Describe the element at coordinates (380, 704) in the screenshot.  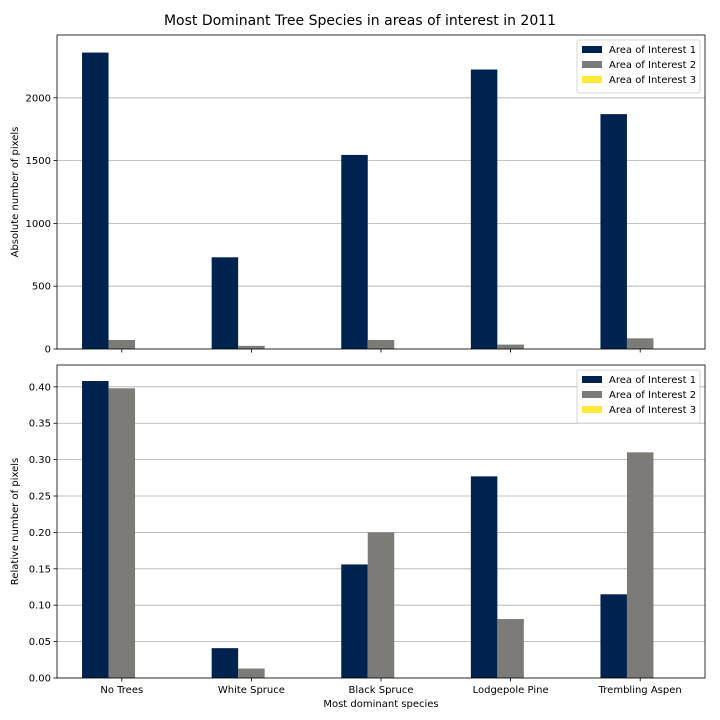
I see `x-axis-label: Most dominant species` at that location.